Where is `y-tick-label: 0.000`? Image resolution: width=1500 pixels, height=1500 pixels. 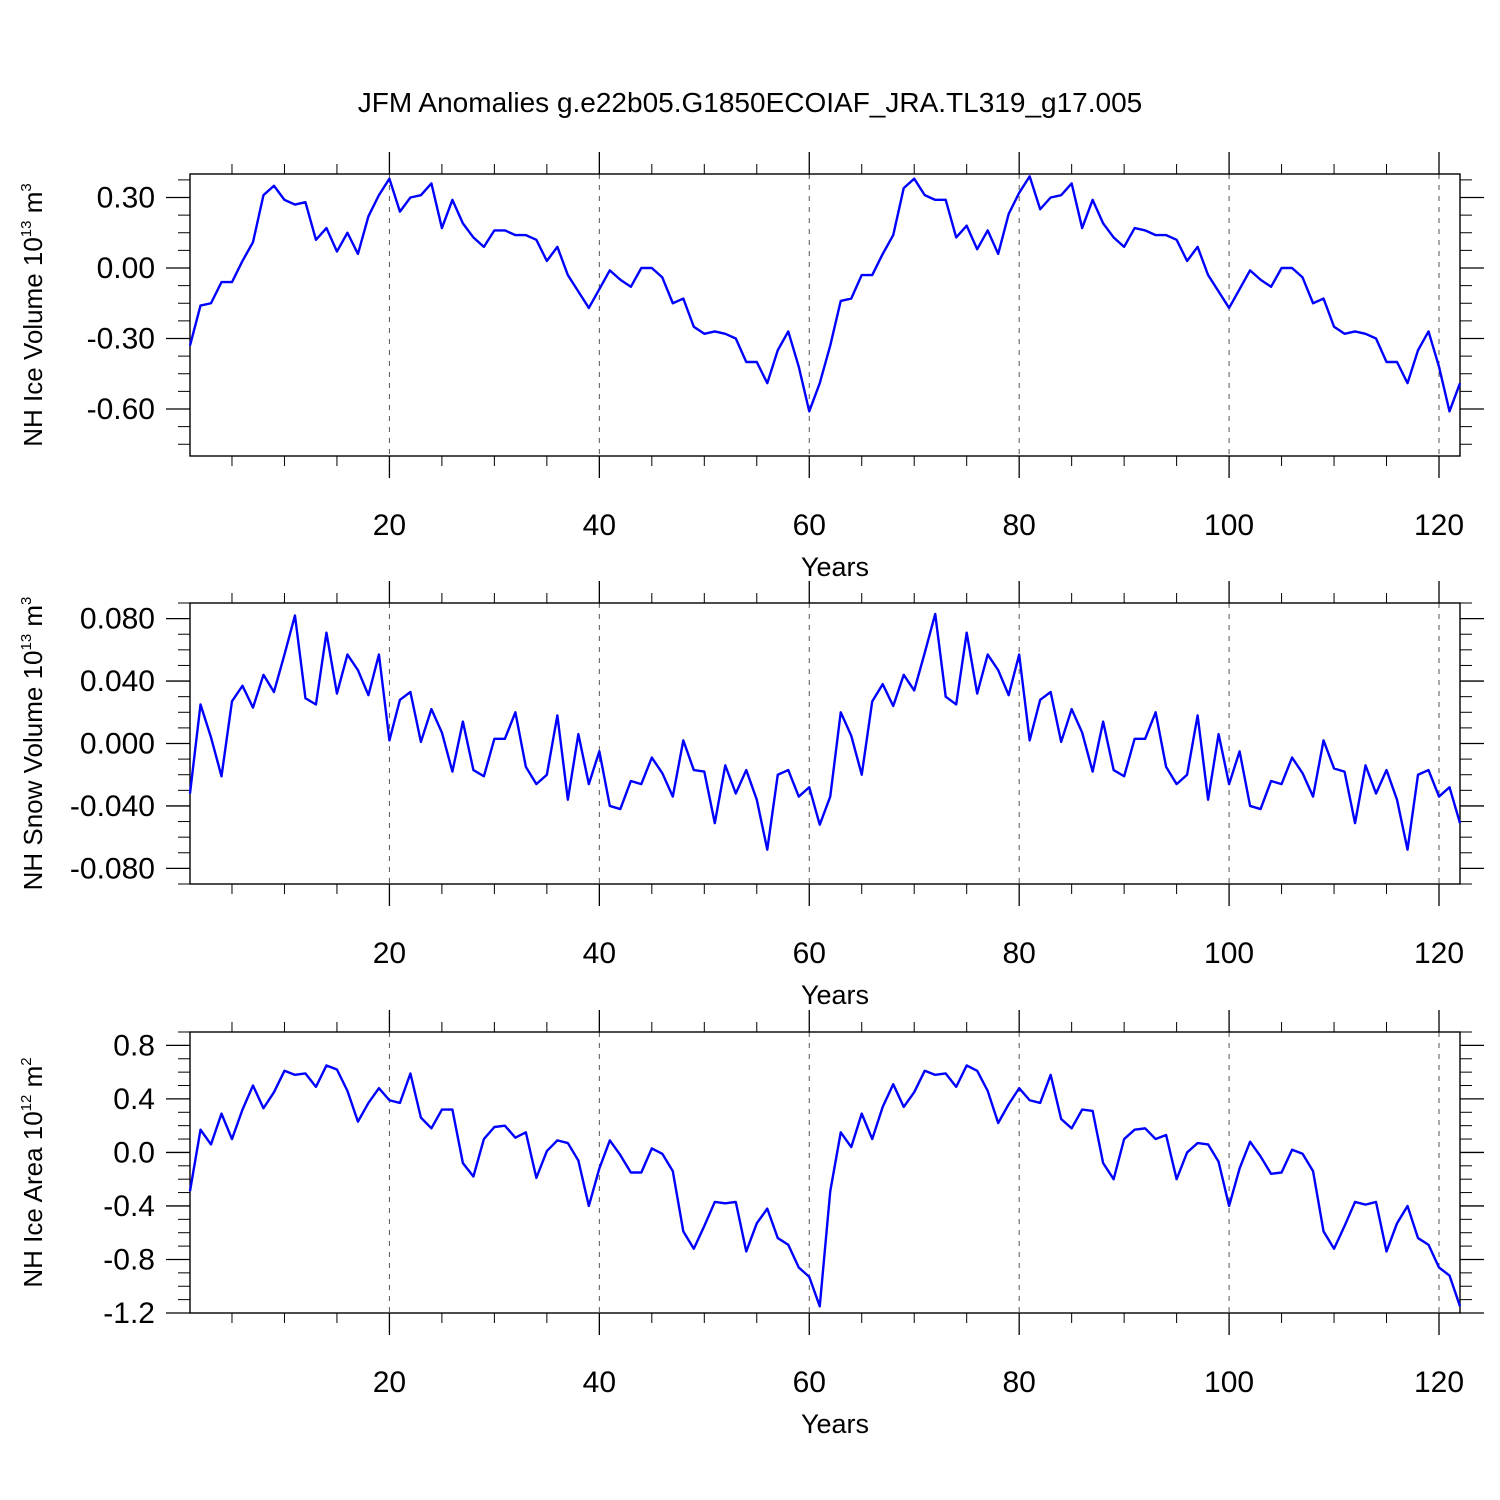 y-tick-label: 0.000 is located at coordinates (117, 744).